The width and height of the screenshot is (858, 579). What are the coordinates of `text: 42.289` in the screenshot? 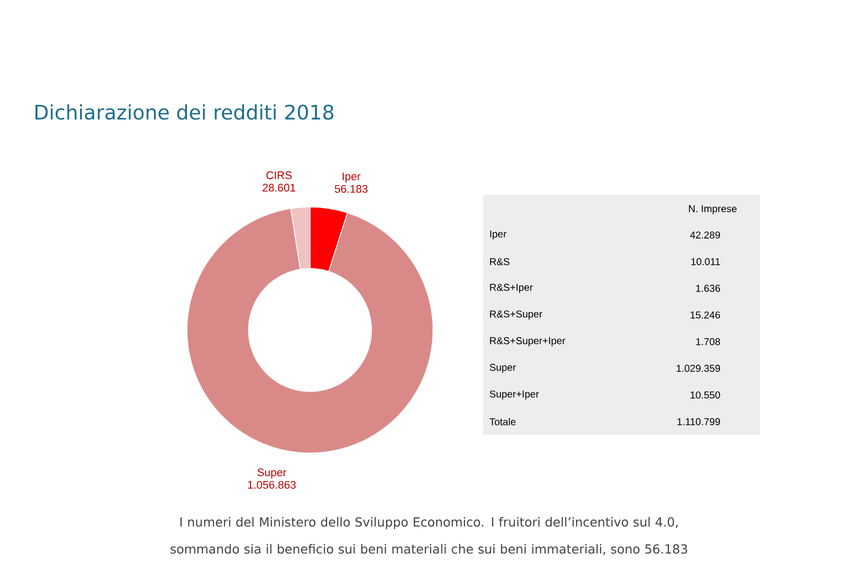 It's located at (705, 235).